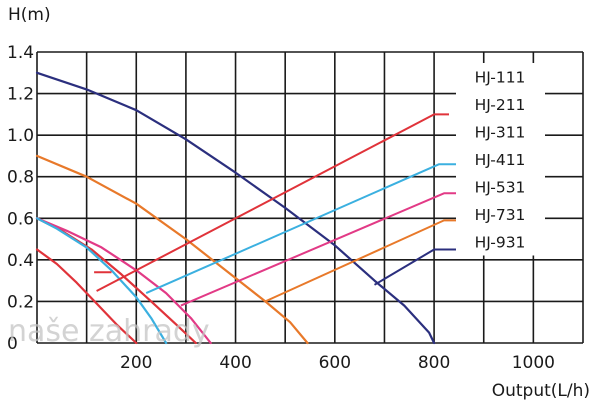 The width and height of the screenshot is (600, 405). I want to click on legend-label-hj-731: HJ-731, so click(500, 215).